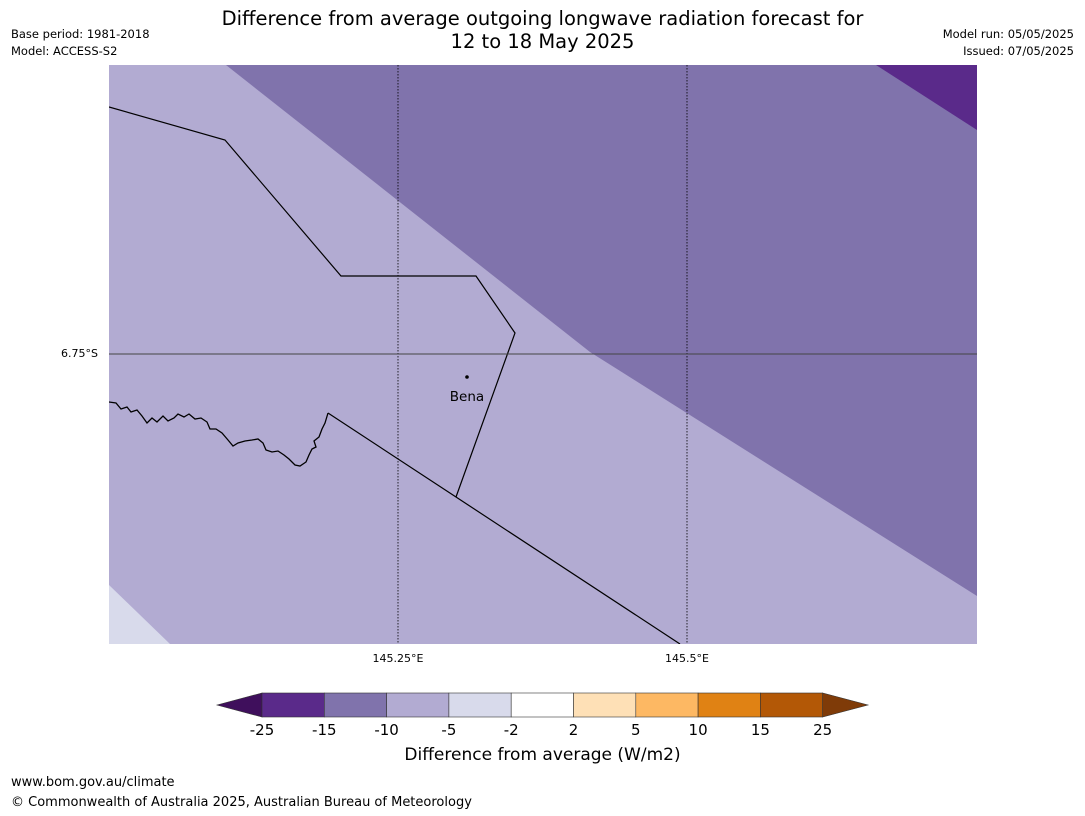 The height and width of the screenshot is (816, 1085). I want to click on anomaly-band-minus15-to-minus25, so click(926, 97).